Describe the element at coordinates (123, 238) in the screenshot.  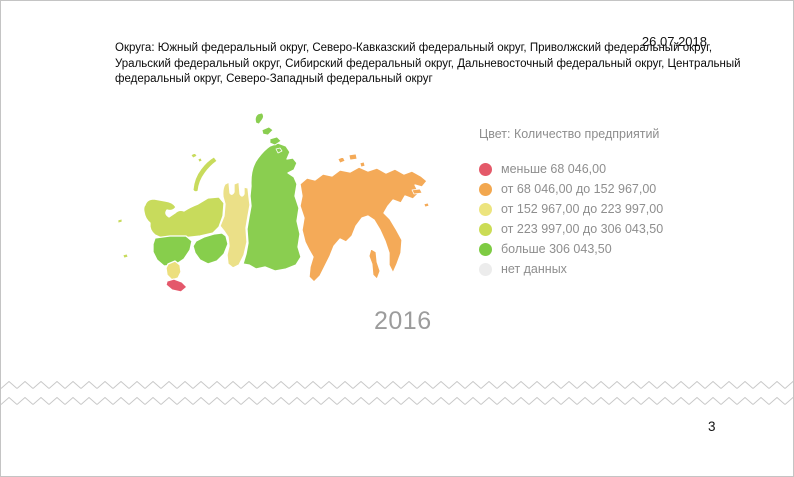
I see `island-kaliningrad` at that location.